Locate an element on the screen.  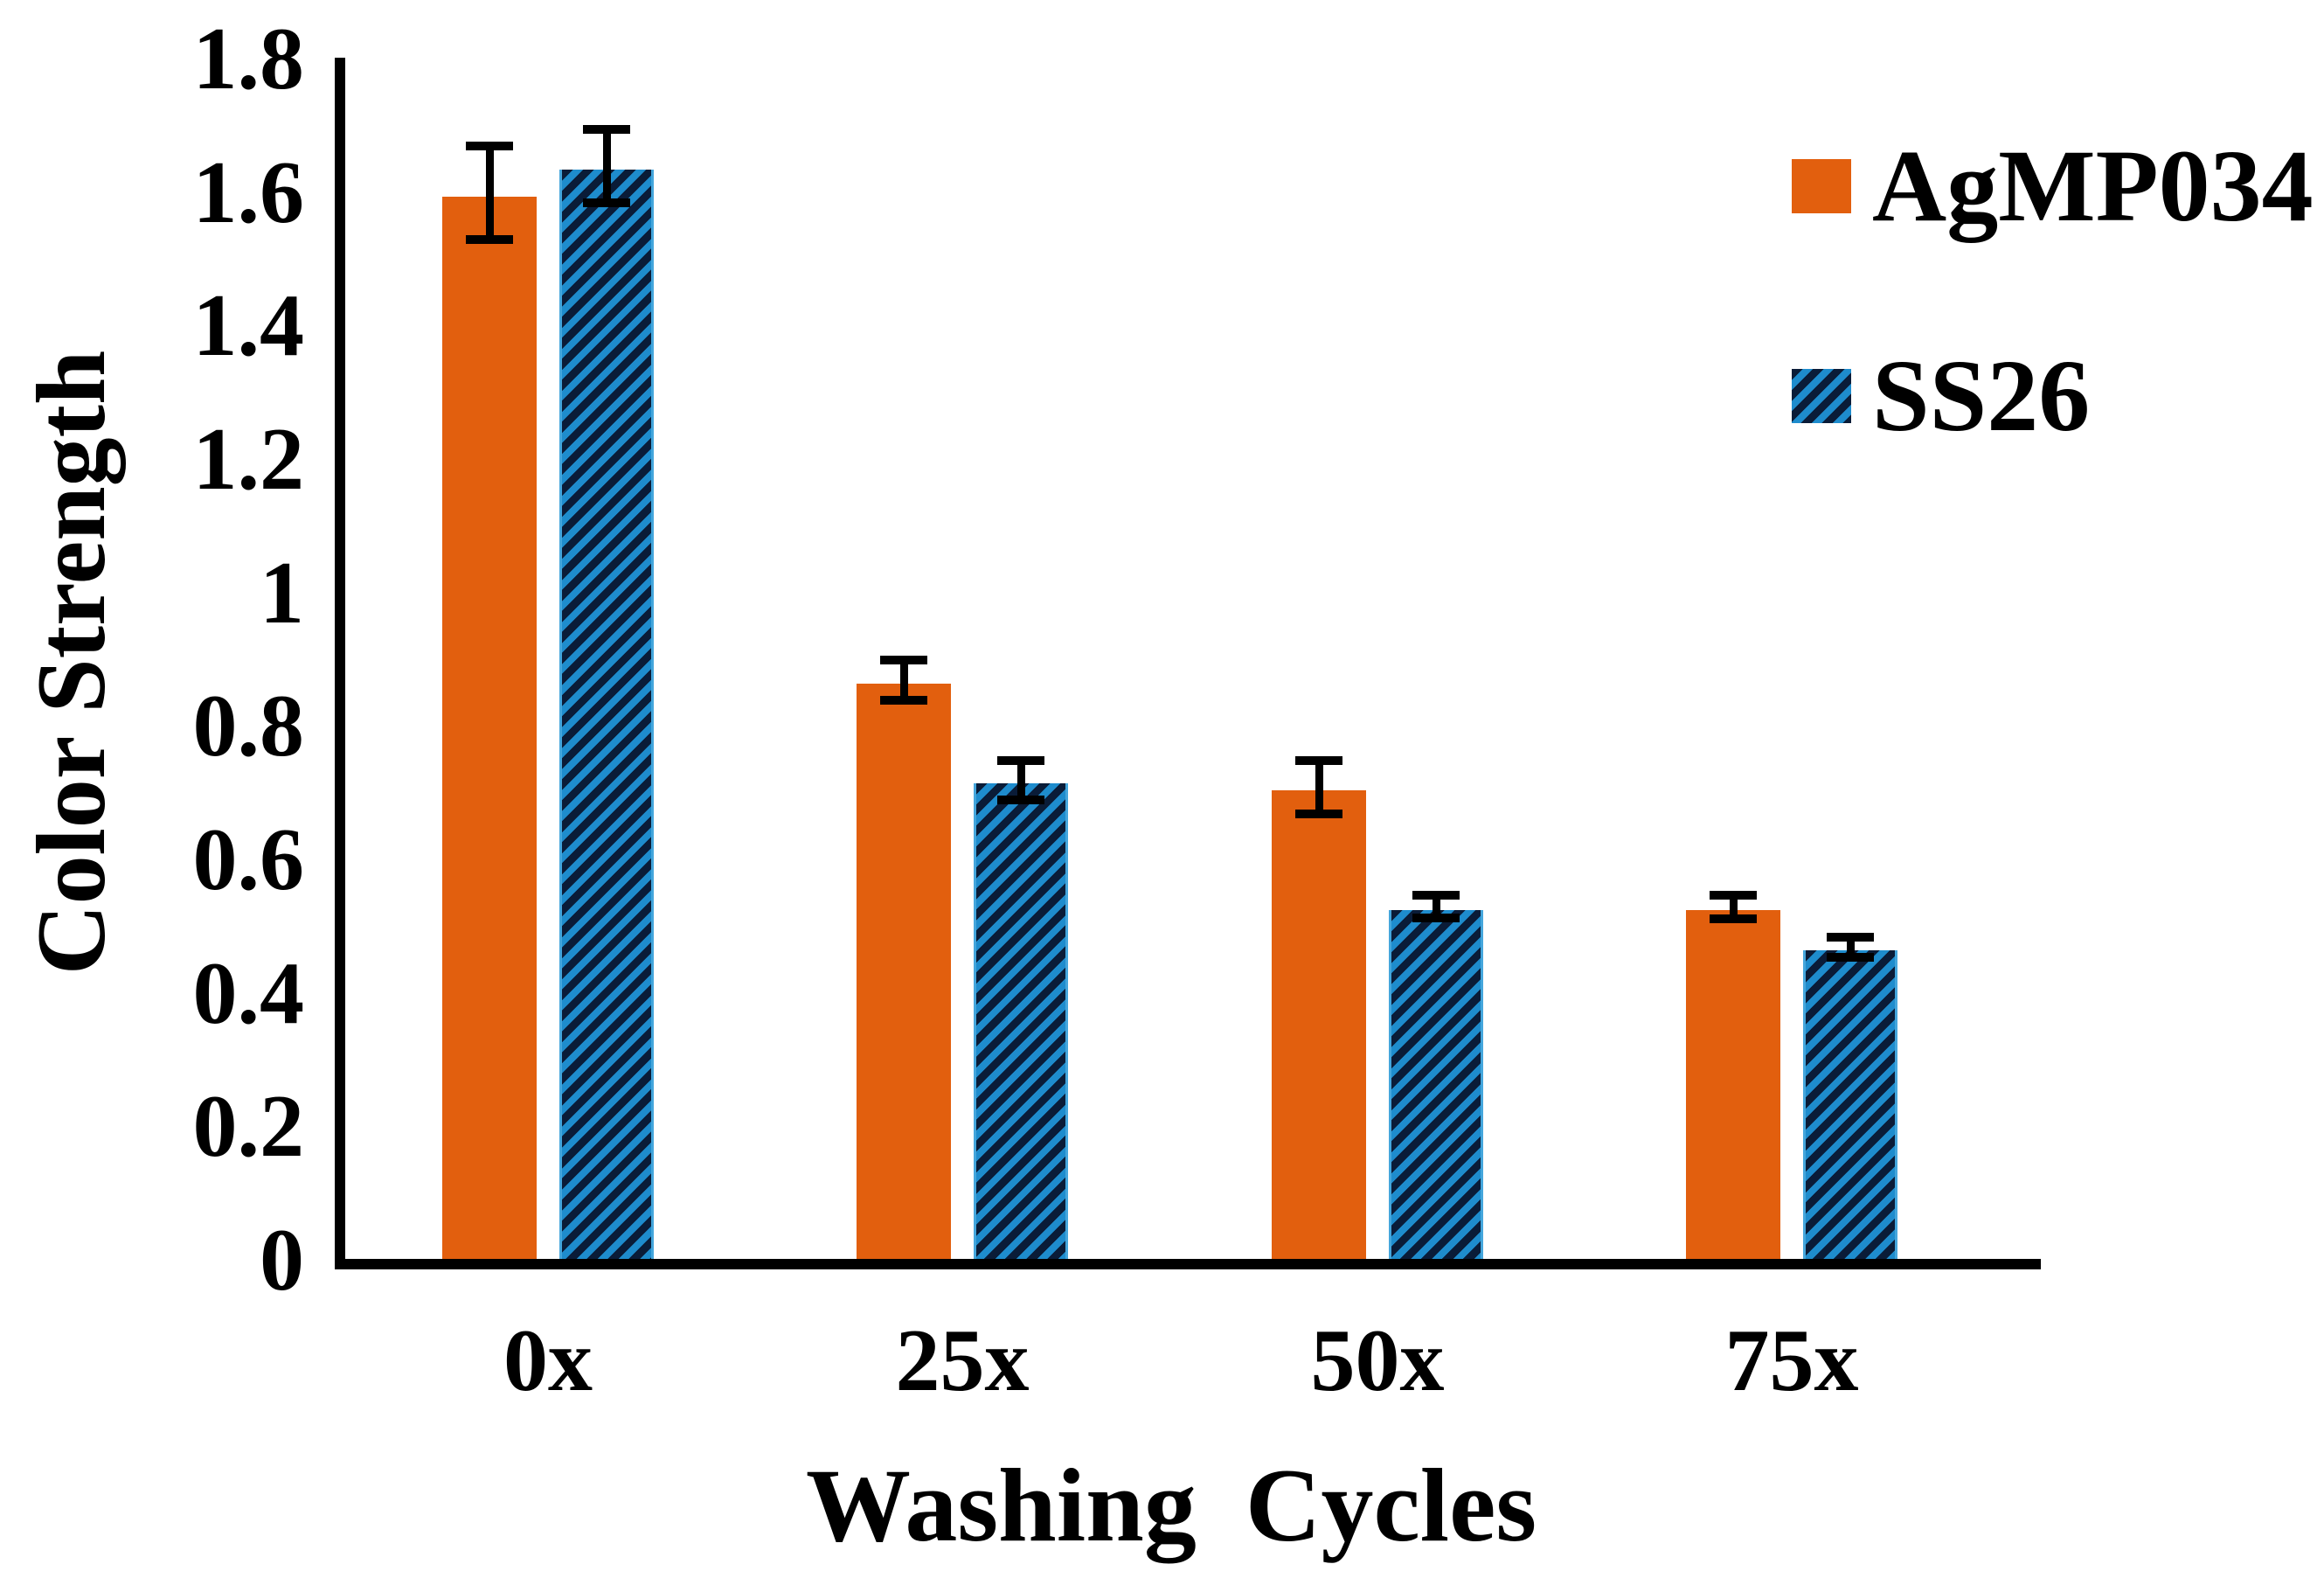
bar-agmp034-0x is located at coordinates (489, 730).